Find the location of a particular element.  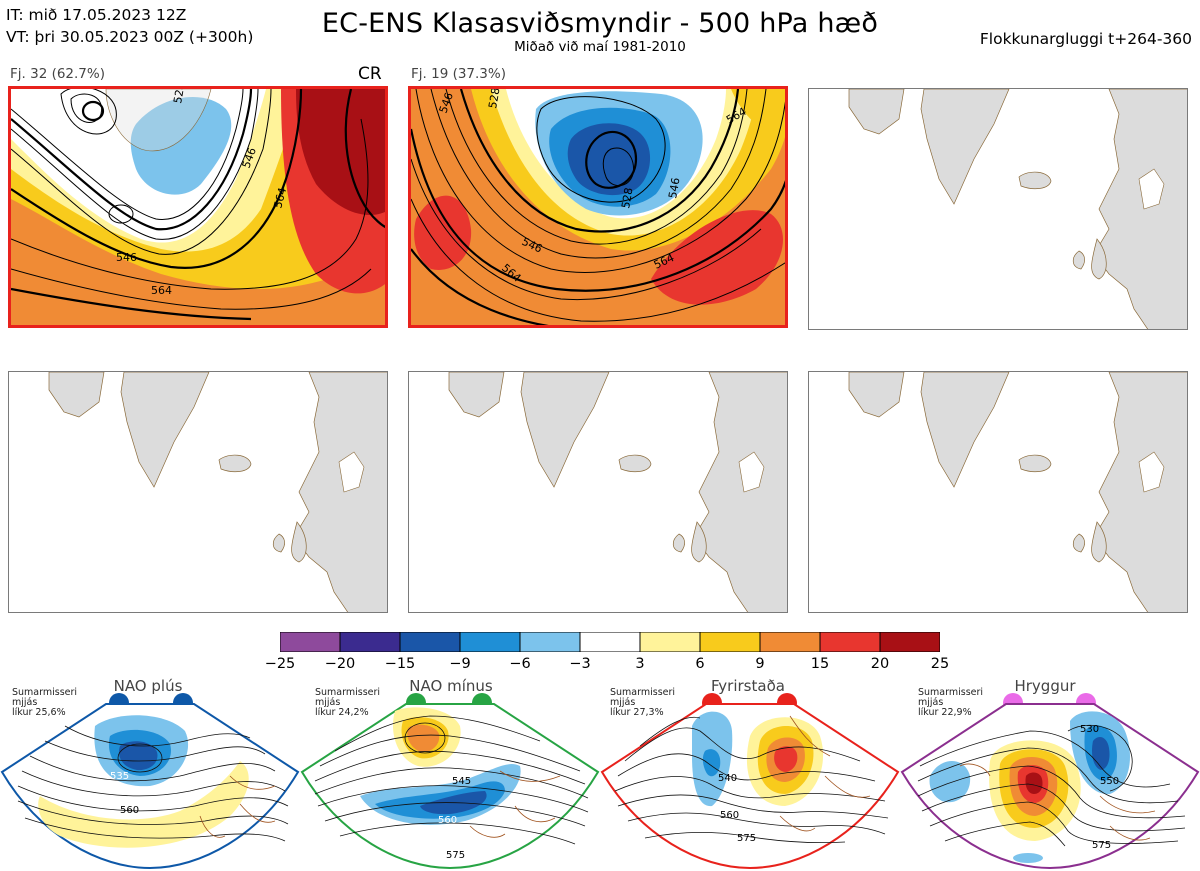

colorbar-tick-label: 25 is located at coordinates (940, 664).